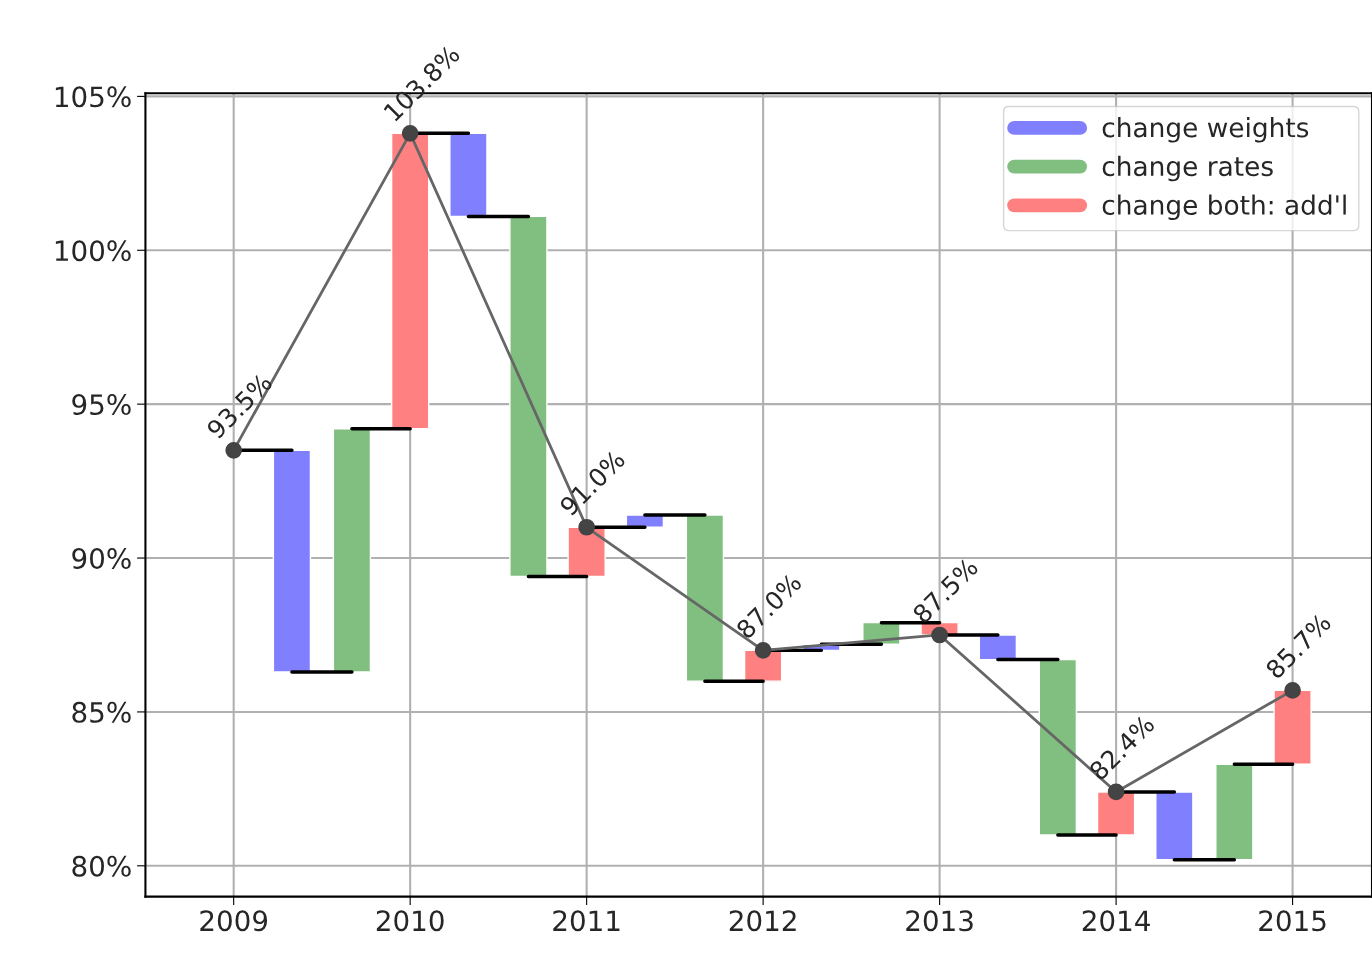 This screenshot has height=962, width=1372. I want to click on x-tick-label: 2010, so click(410, 921).